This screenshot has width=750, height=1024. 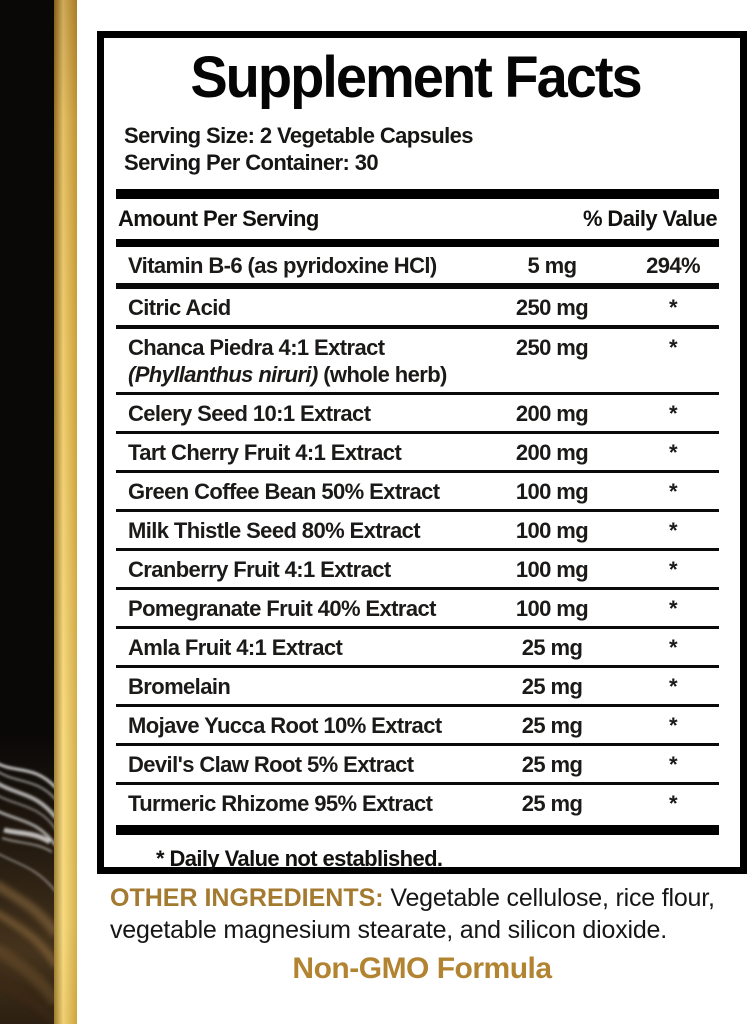 What do you see at coordinates (417, 453) in the screenshot?
I see `ingredient-row: Tart Cherry Fruit 4:1 Extract 200 mg *` at bounding box center [417, 453].